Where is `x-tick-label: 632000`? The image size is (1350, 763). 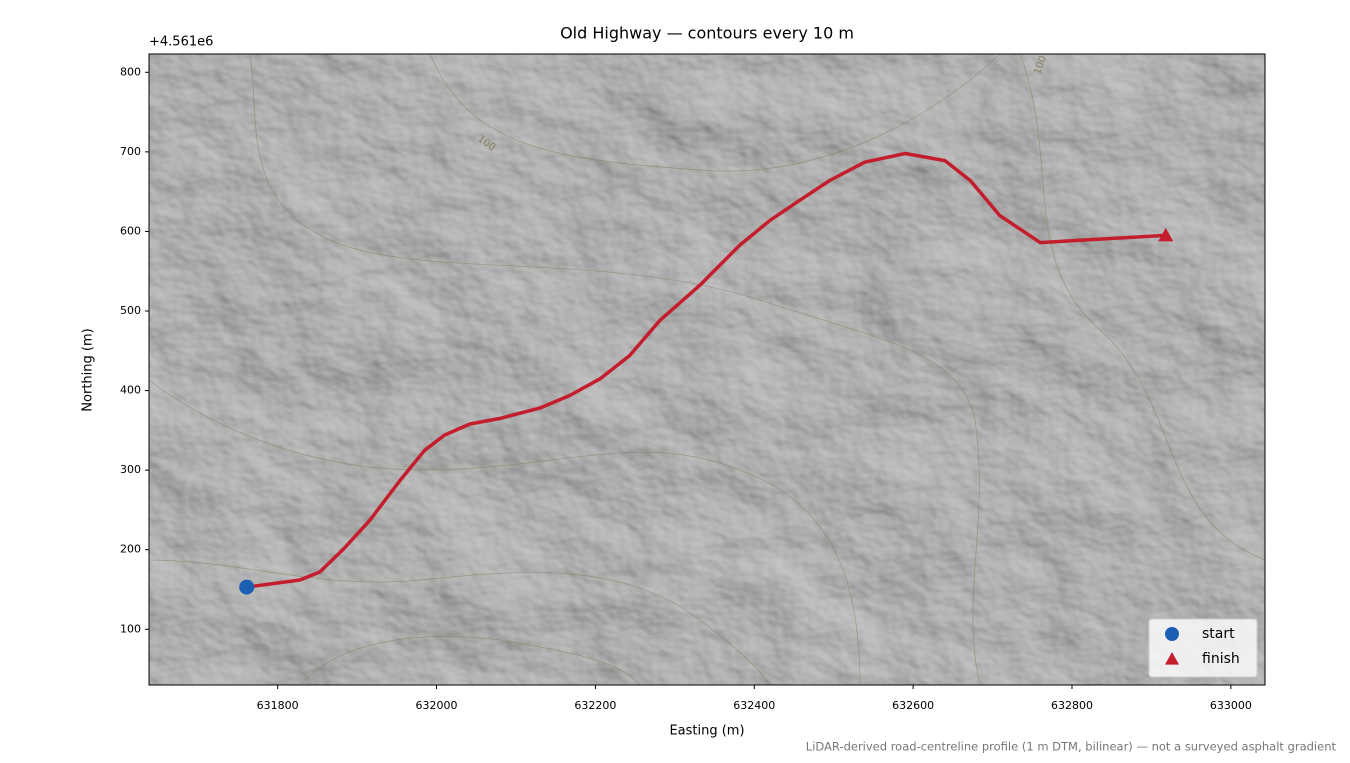 x-tick-label: 632000 is located at coordinates (437, 705).